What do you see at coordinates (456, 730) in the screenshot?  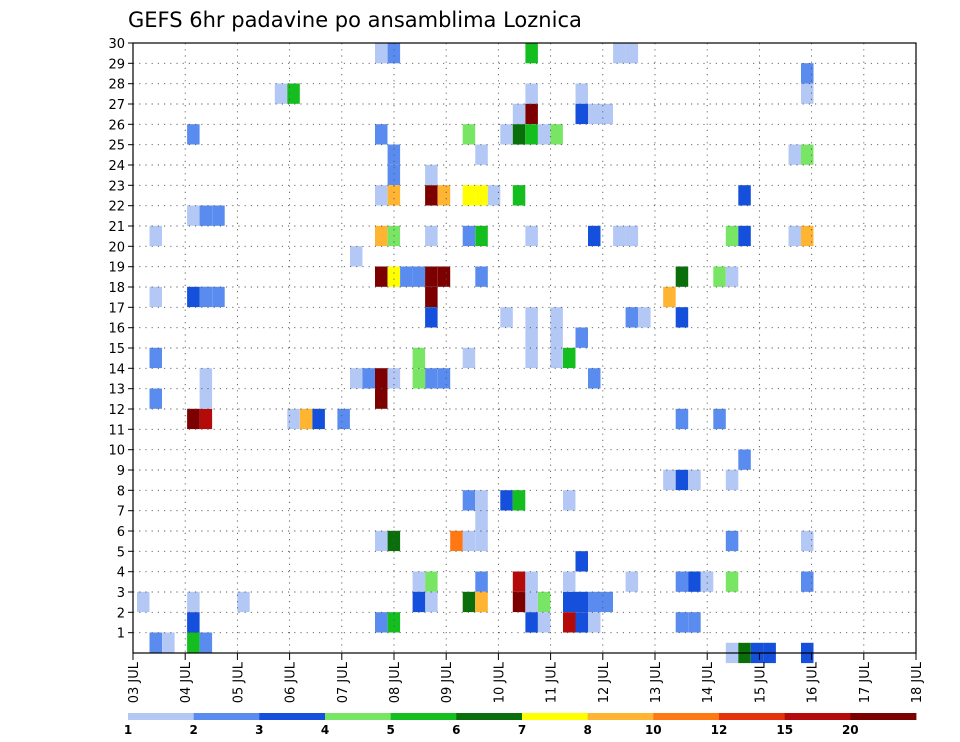 I see `colorbar-label: 6` at bounding box center [456, 730].